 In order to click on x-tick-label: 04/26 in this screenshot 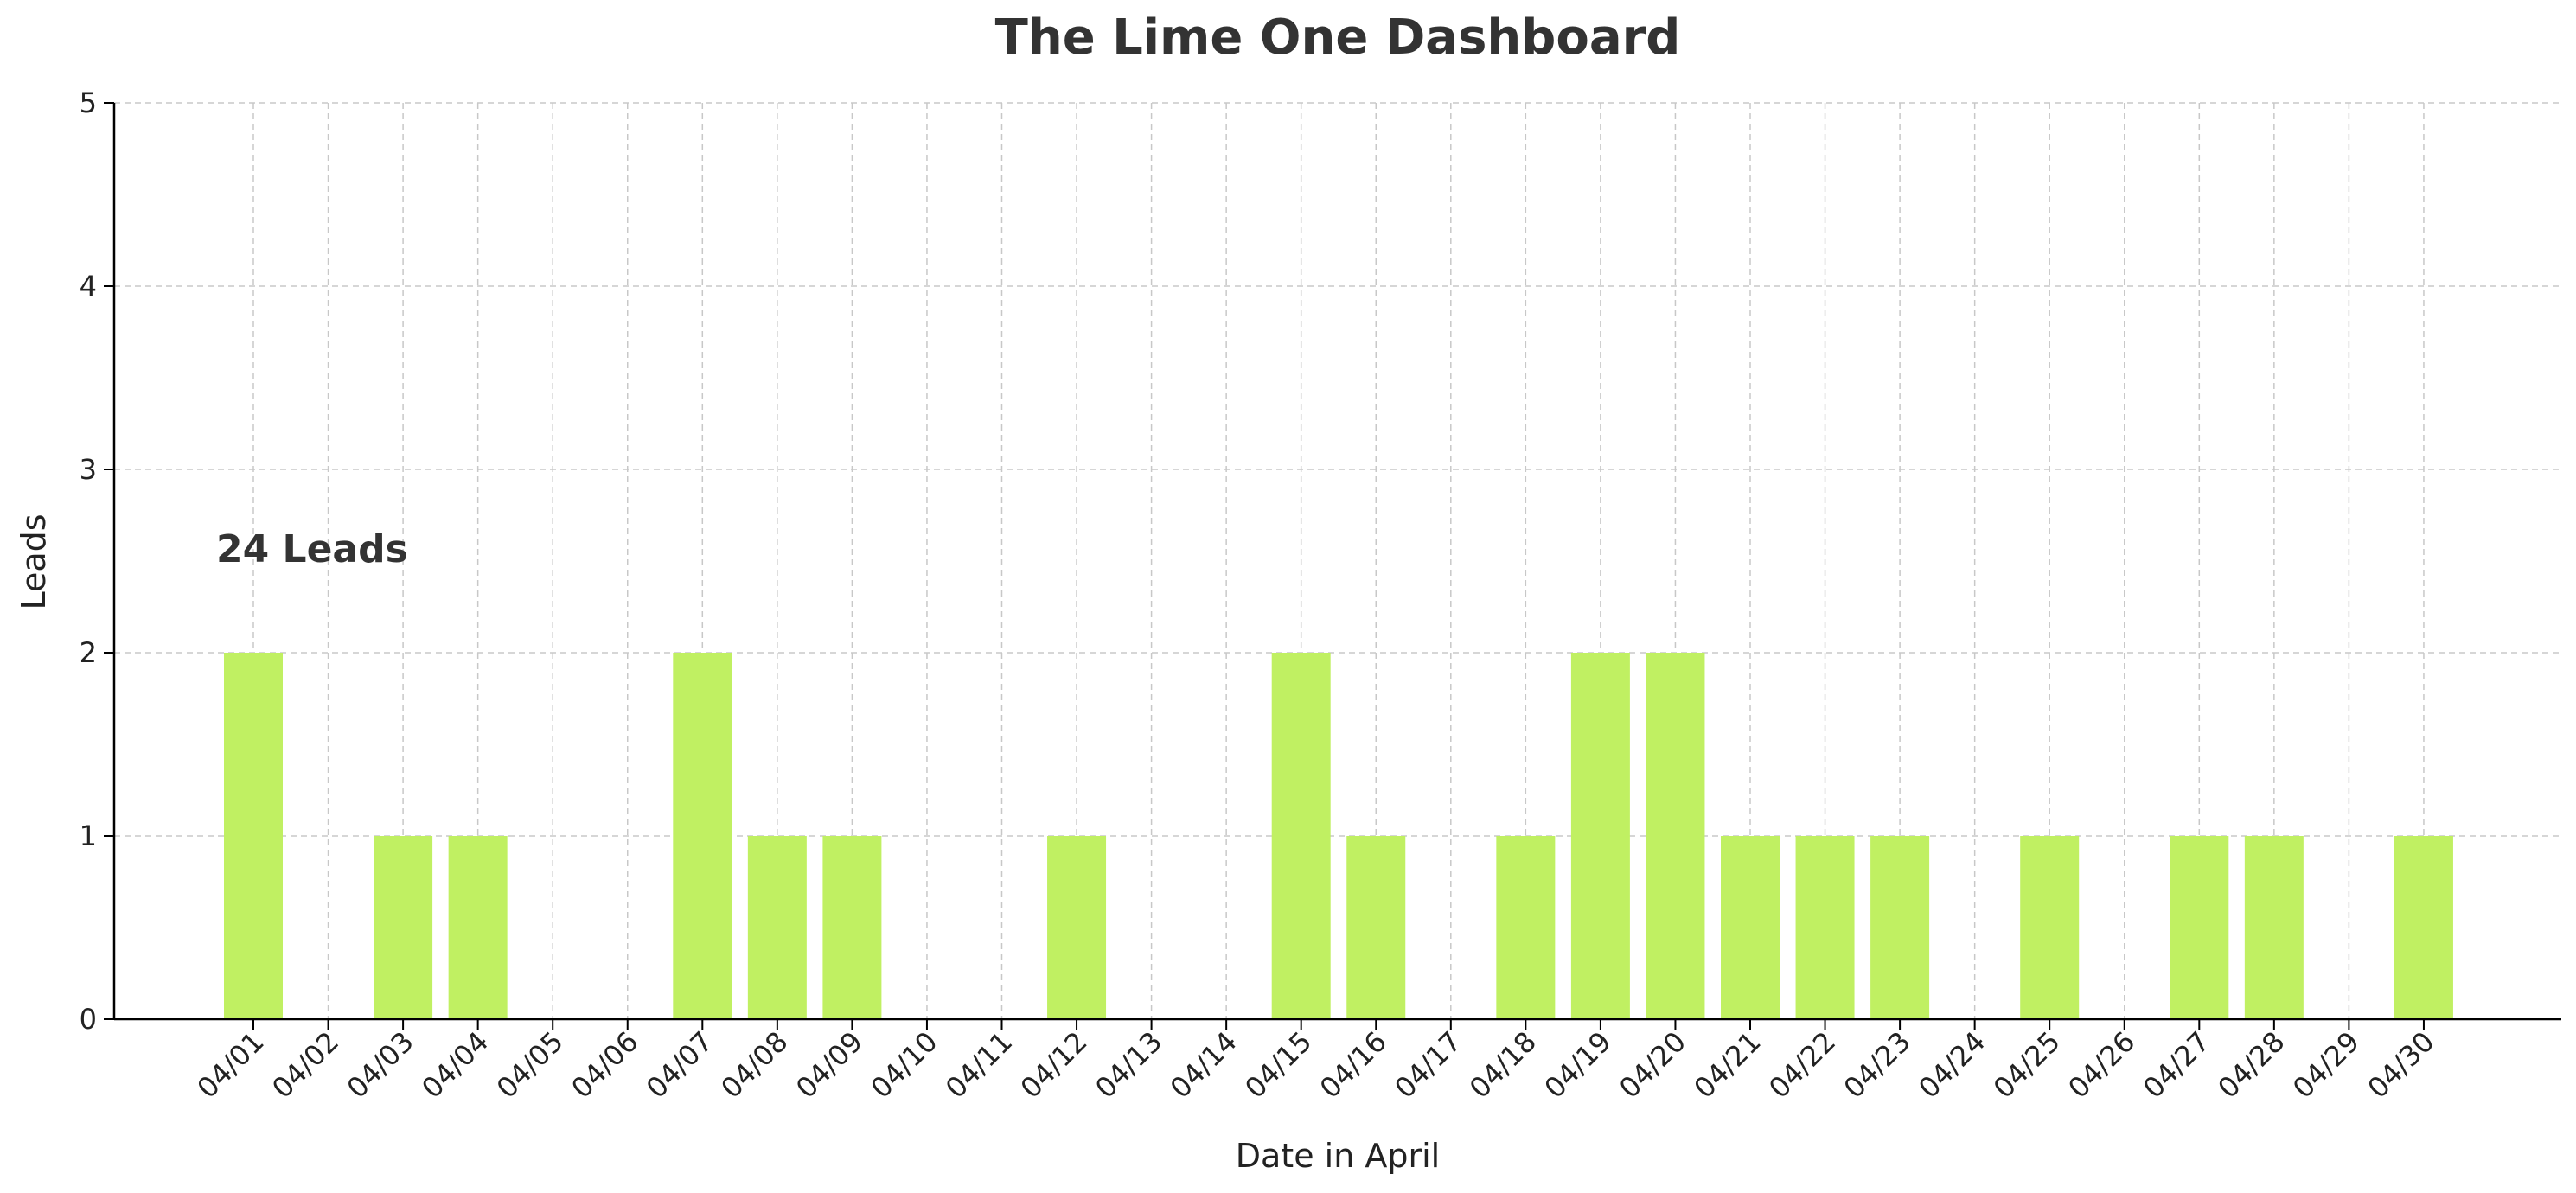, I will do `click(2101, 1065)`.